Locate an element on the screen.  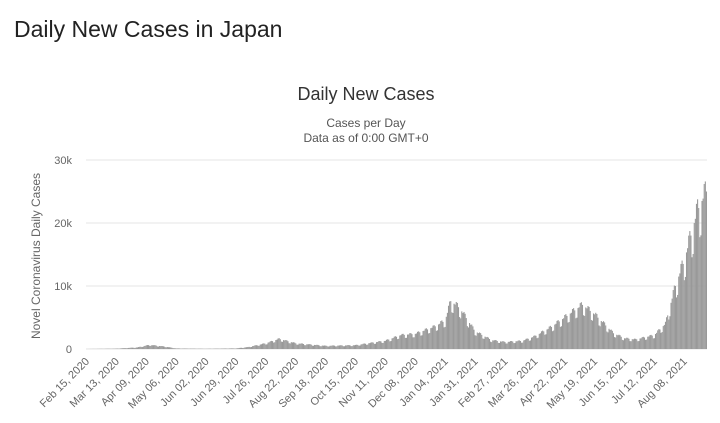
chart-title: Daily New Cases is located at coordinates (365, 94).